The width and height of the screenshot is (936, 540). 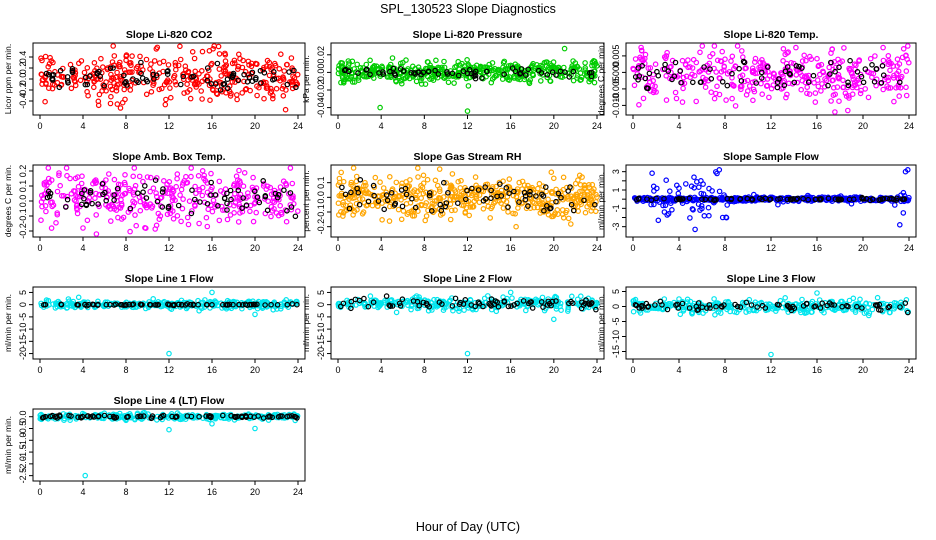 What do you see at coordinates (23, 90) in the screenshot?
I see `y-tick-label: -0.2` at bounding box center [23, 90].